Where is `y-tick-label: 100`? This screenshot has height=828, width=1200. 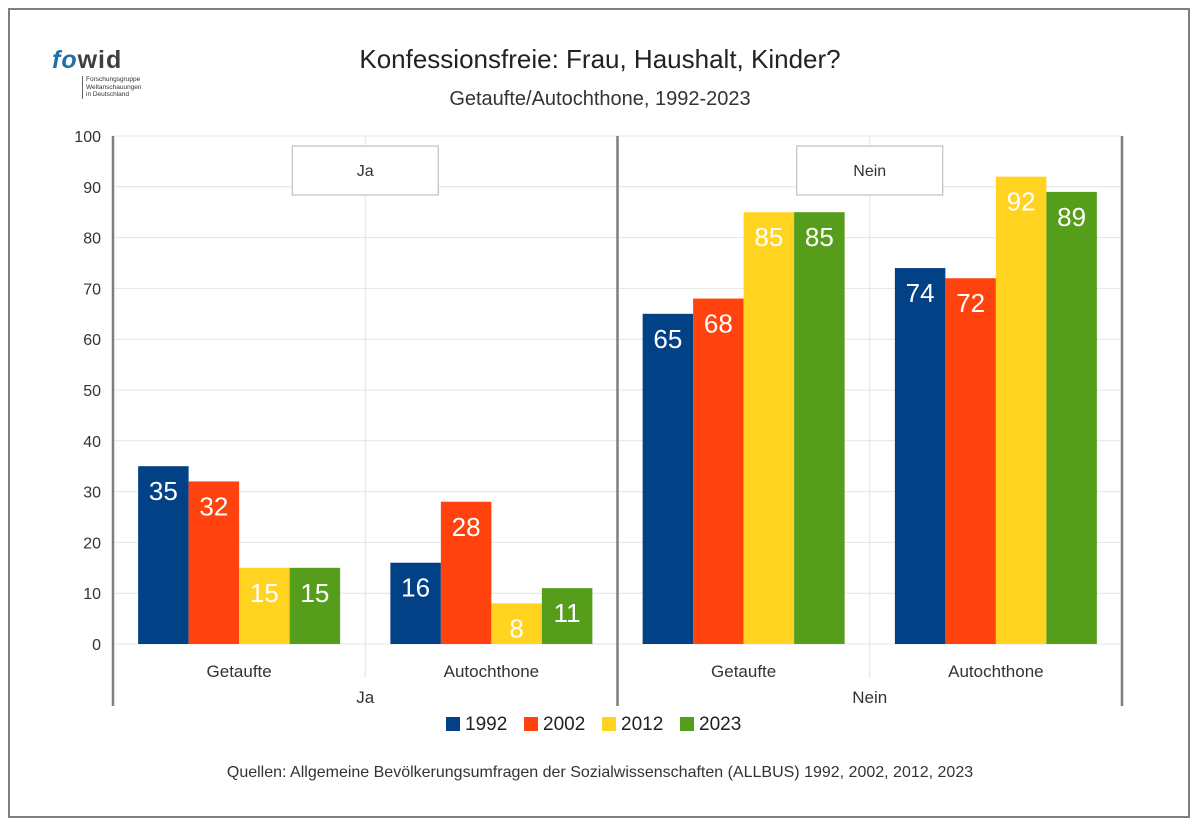
y-tick-label: 100 is located at coordinates (87, 137).